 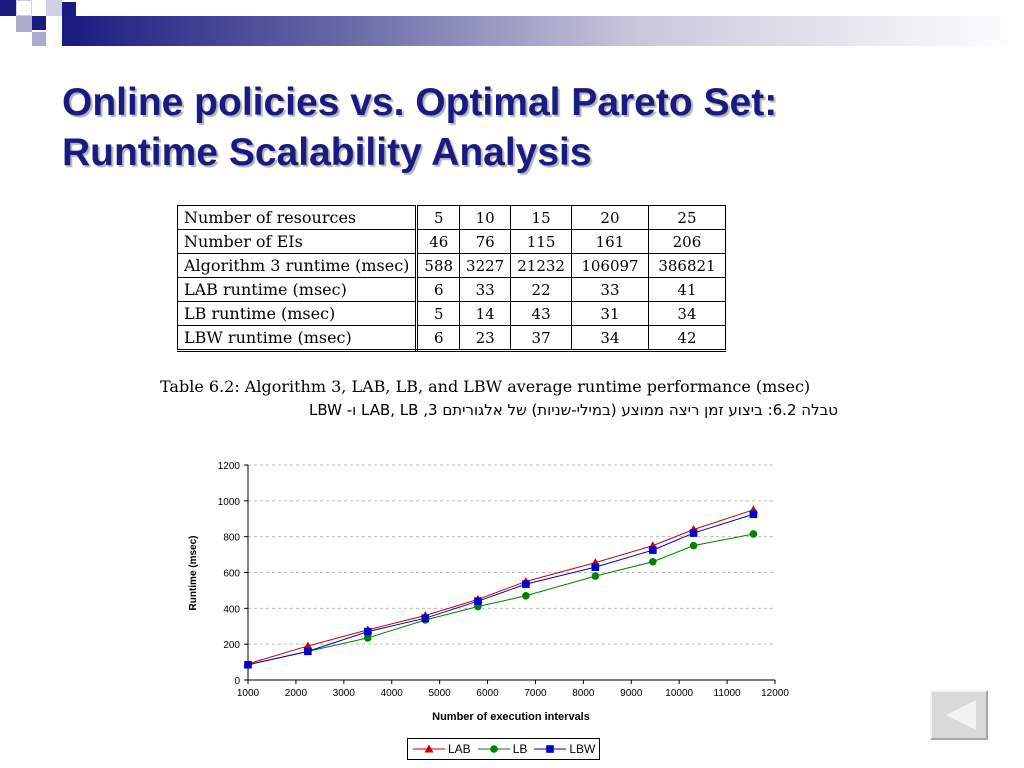 What do you see at coordinates (420, 102) in the screenshot?
I see `title-line-1: Online policies vs. Optimal Pareto Set:` at bounding box center [420, 102].